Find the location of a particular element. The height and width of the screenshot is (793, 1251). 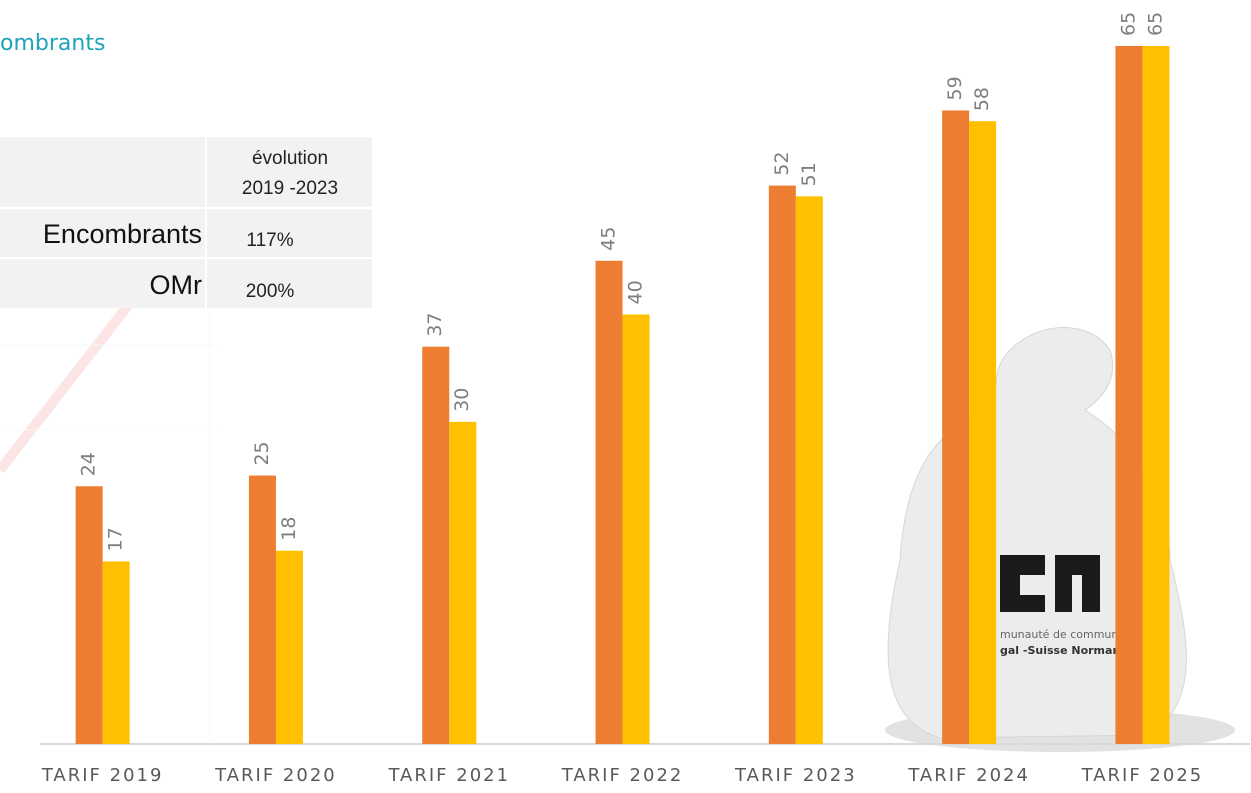

value-label: 17 is located at coordinates (116, 539).